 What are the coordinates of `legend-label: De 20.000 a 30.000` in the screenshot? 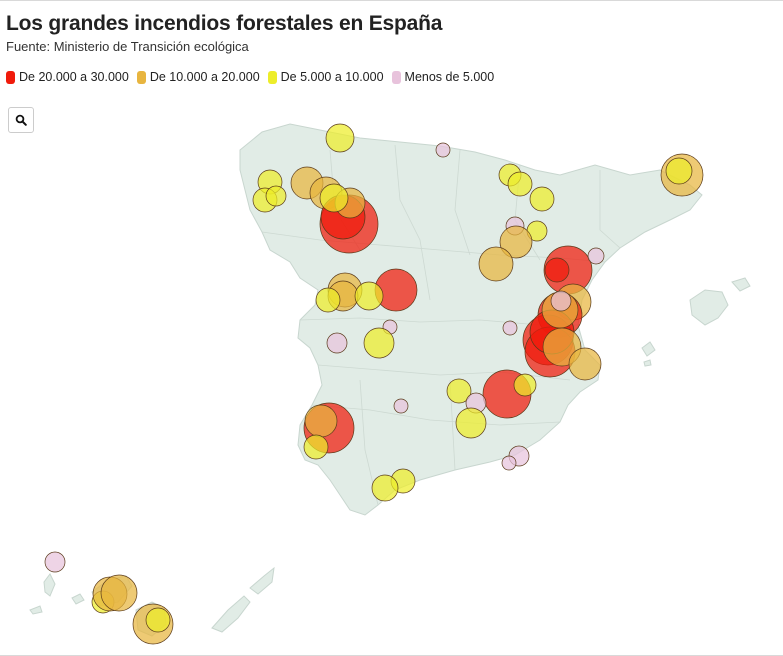 It's located at (74, 77).